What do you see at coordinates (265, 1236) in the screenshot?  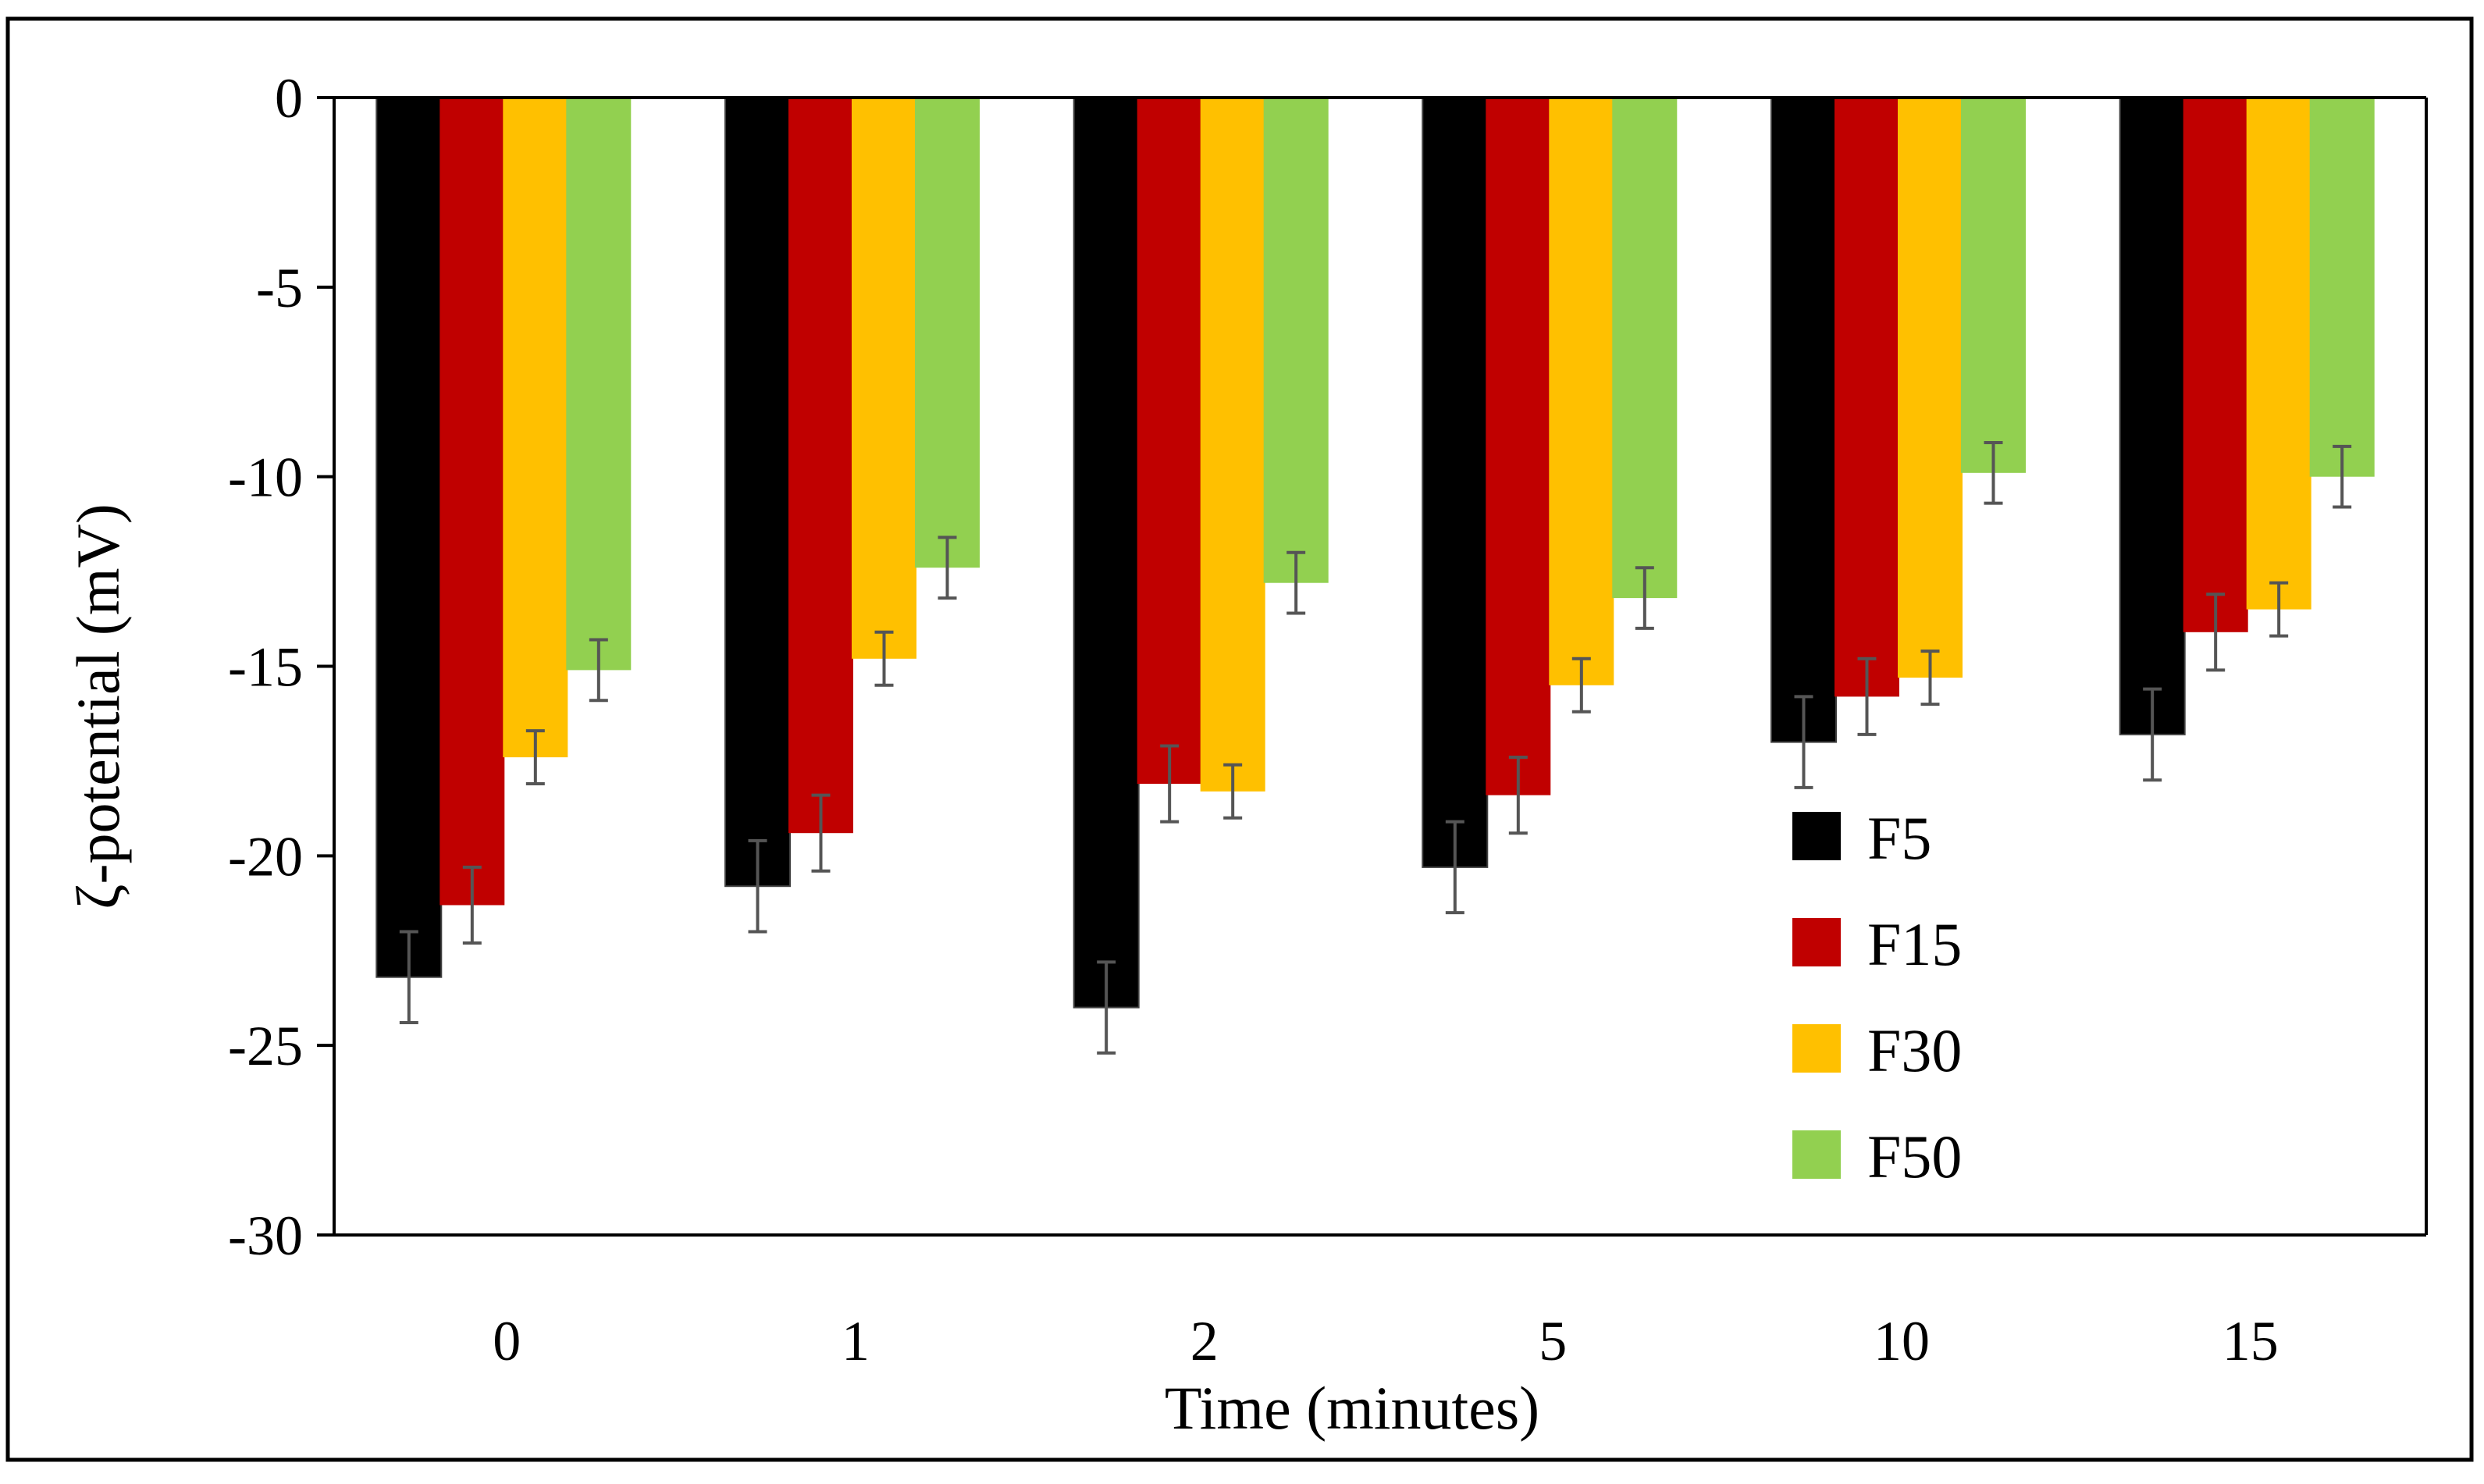 I see `y-tick-label--30: -30` at bounding box center [265, 1236].